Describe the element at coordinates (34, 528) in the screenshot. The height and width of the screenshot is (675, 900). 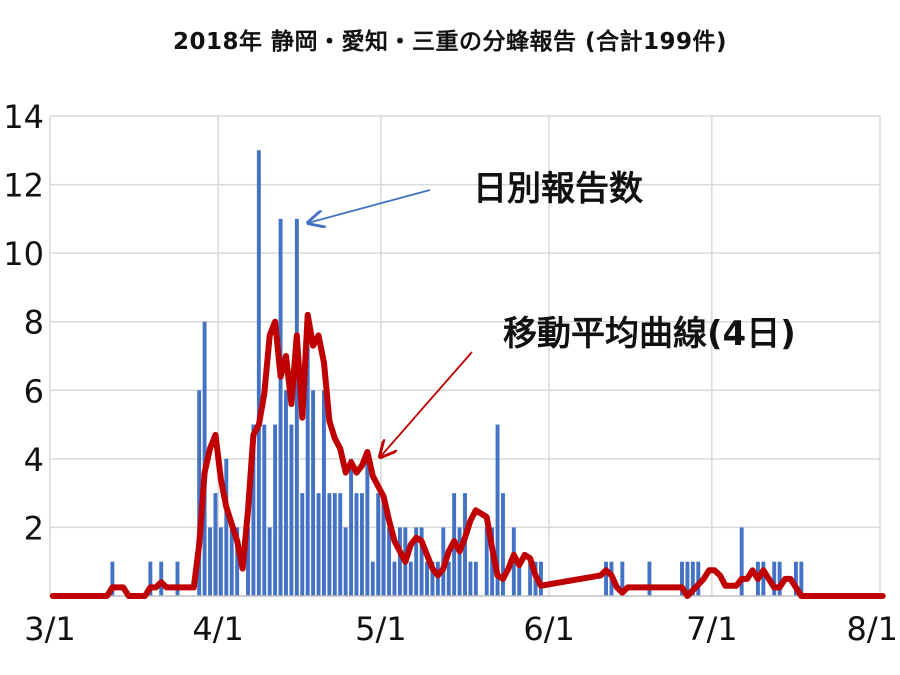
I see `y-tick-label: 2` at that location.